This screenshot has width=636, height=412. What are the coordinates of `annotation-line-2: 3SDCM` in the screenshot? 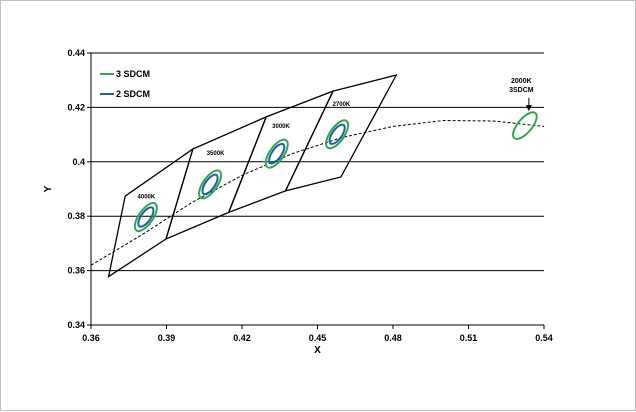 It's located at (521, 90).